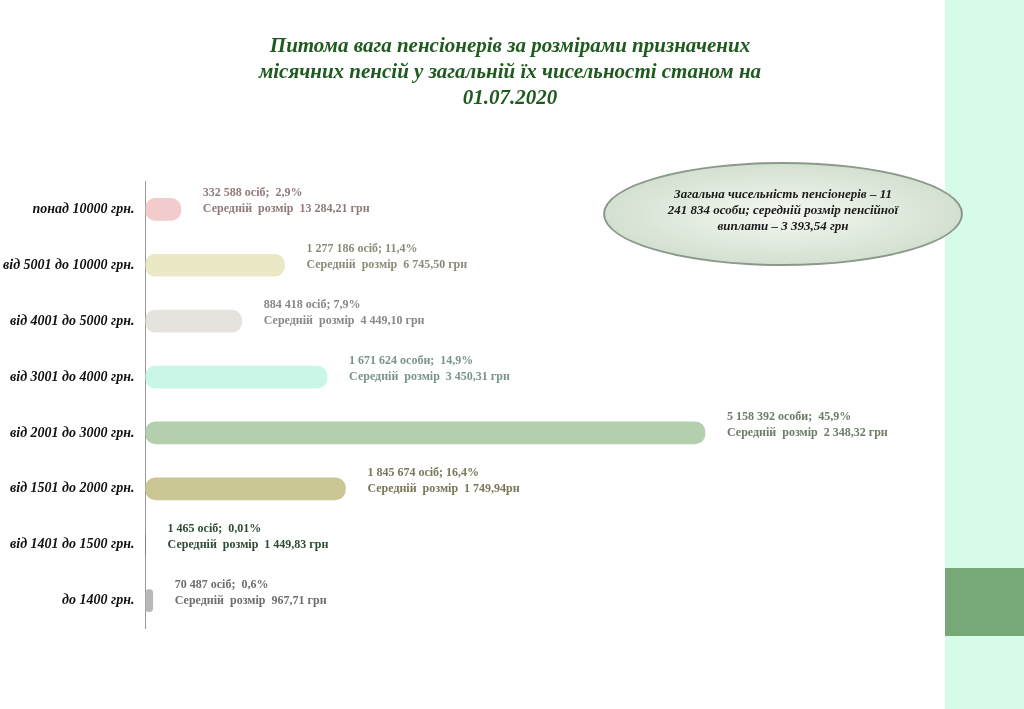 The image size is (1024, 709). Describe the element at coordinates (72, 376) in the screenshot. I see `y-tick-label: від 3001 до 4000 грн.` at that location.